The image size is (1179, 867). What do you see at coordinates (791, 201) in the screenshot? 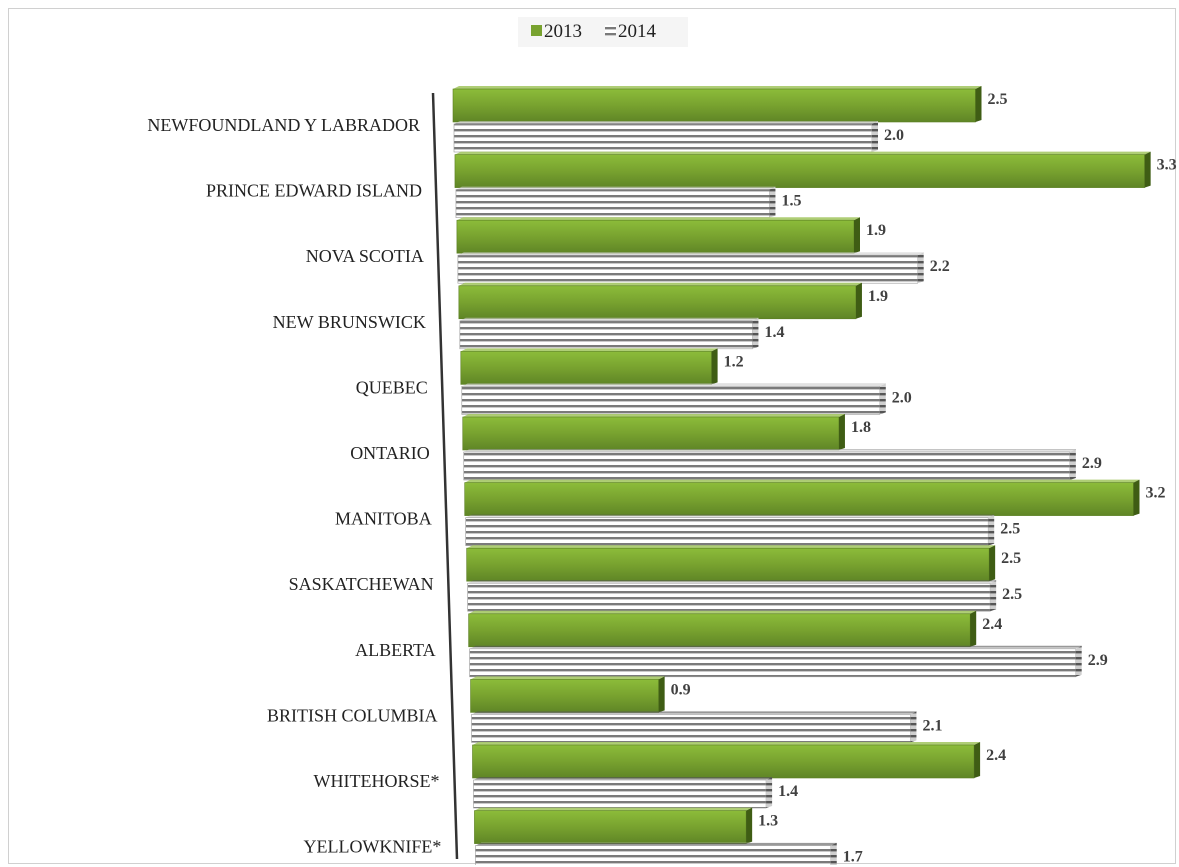
I see `data-label-2014: 1.5` at bounding box center [791, 201].